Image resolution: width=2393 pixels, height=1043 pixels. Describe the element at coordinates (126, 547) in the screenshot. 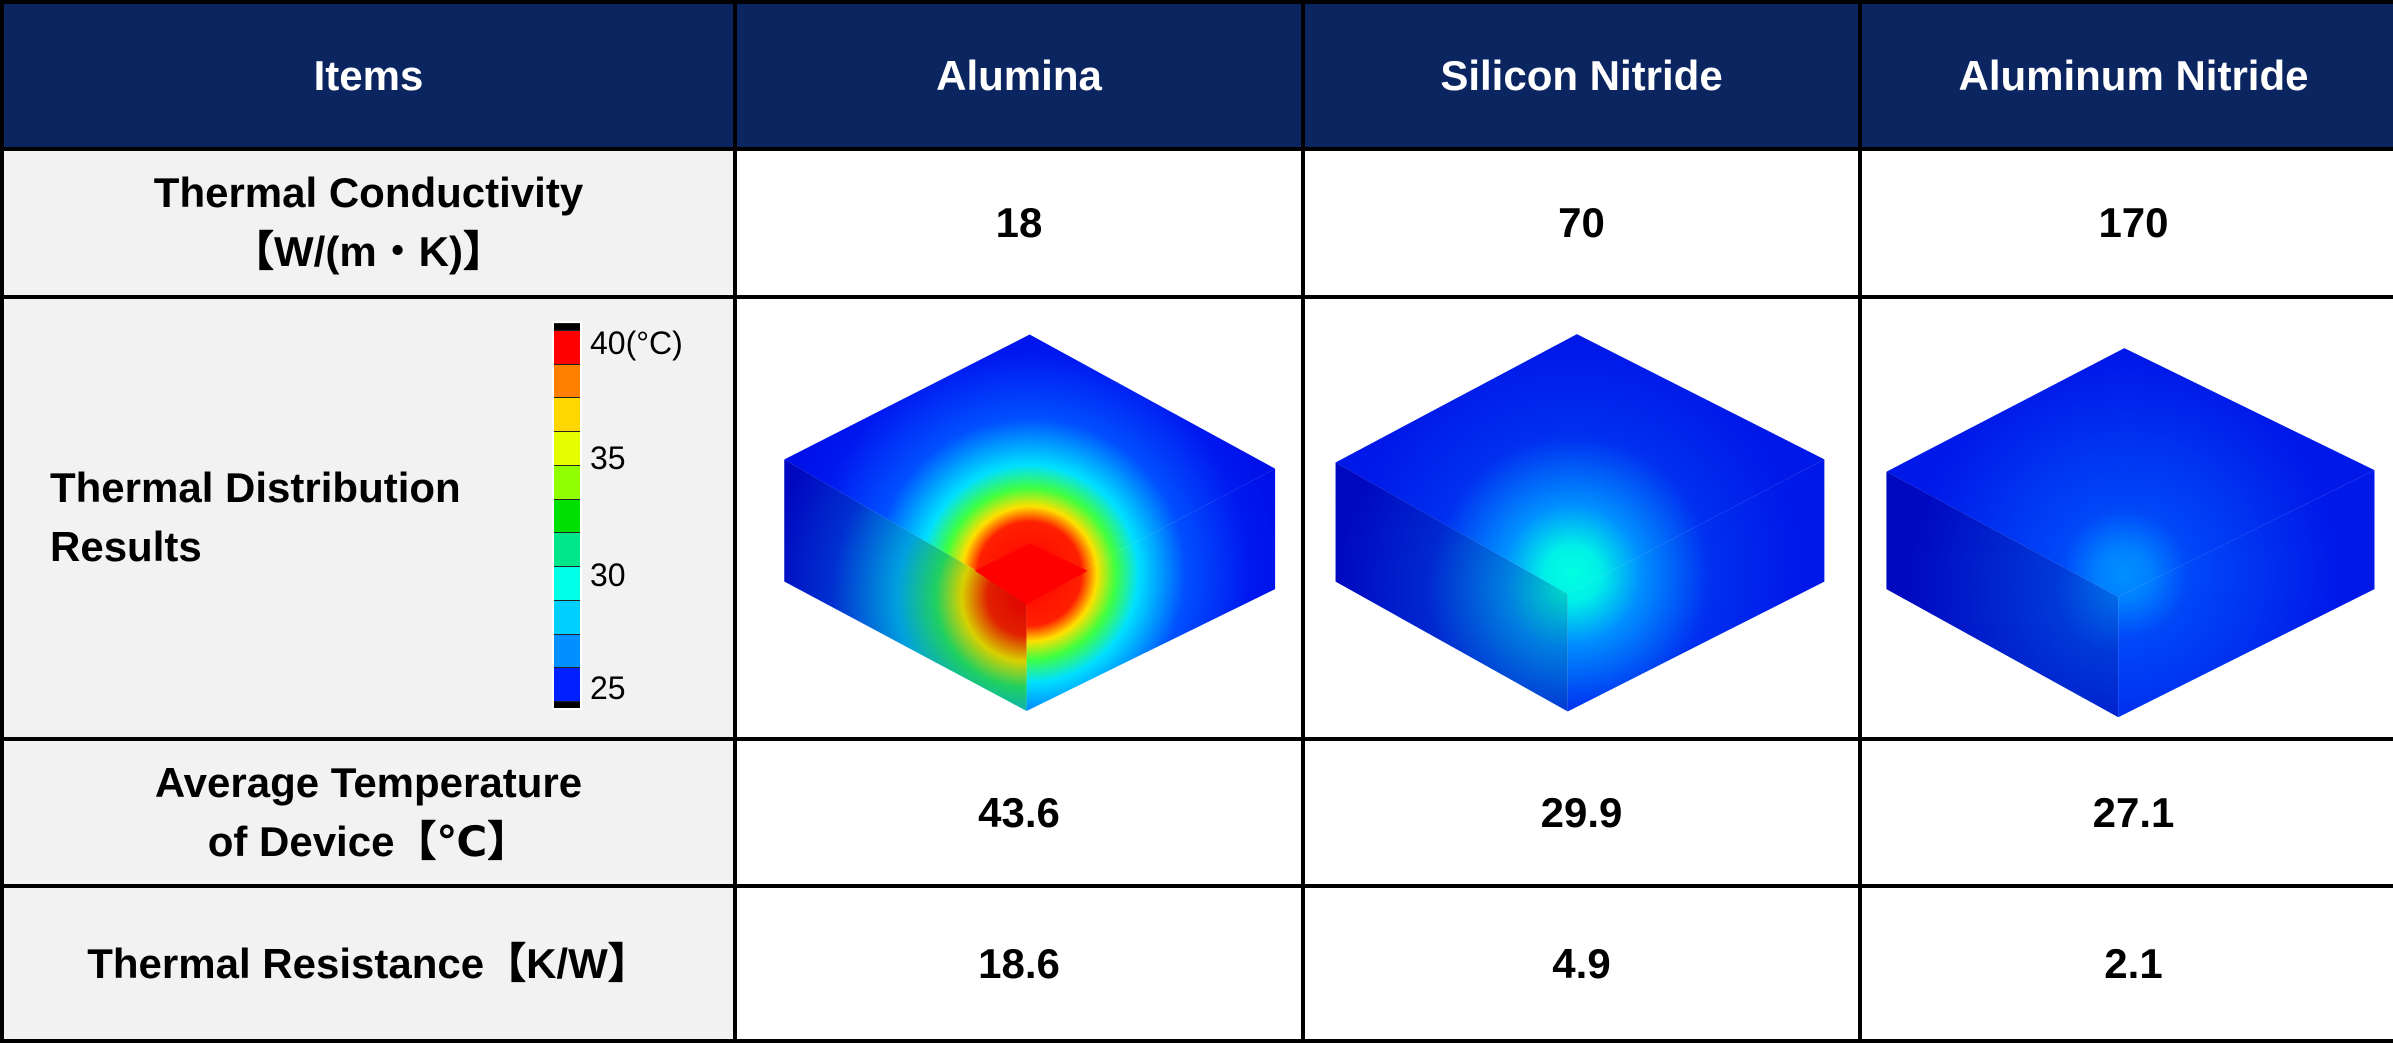

I see `label-line: Results` at that location.